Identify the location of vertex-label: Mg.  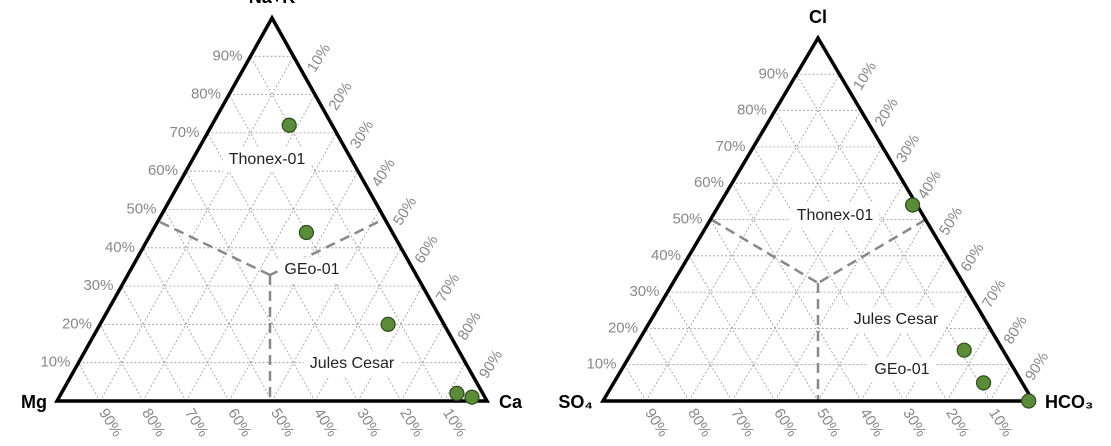
(34, 402).